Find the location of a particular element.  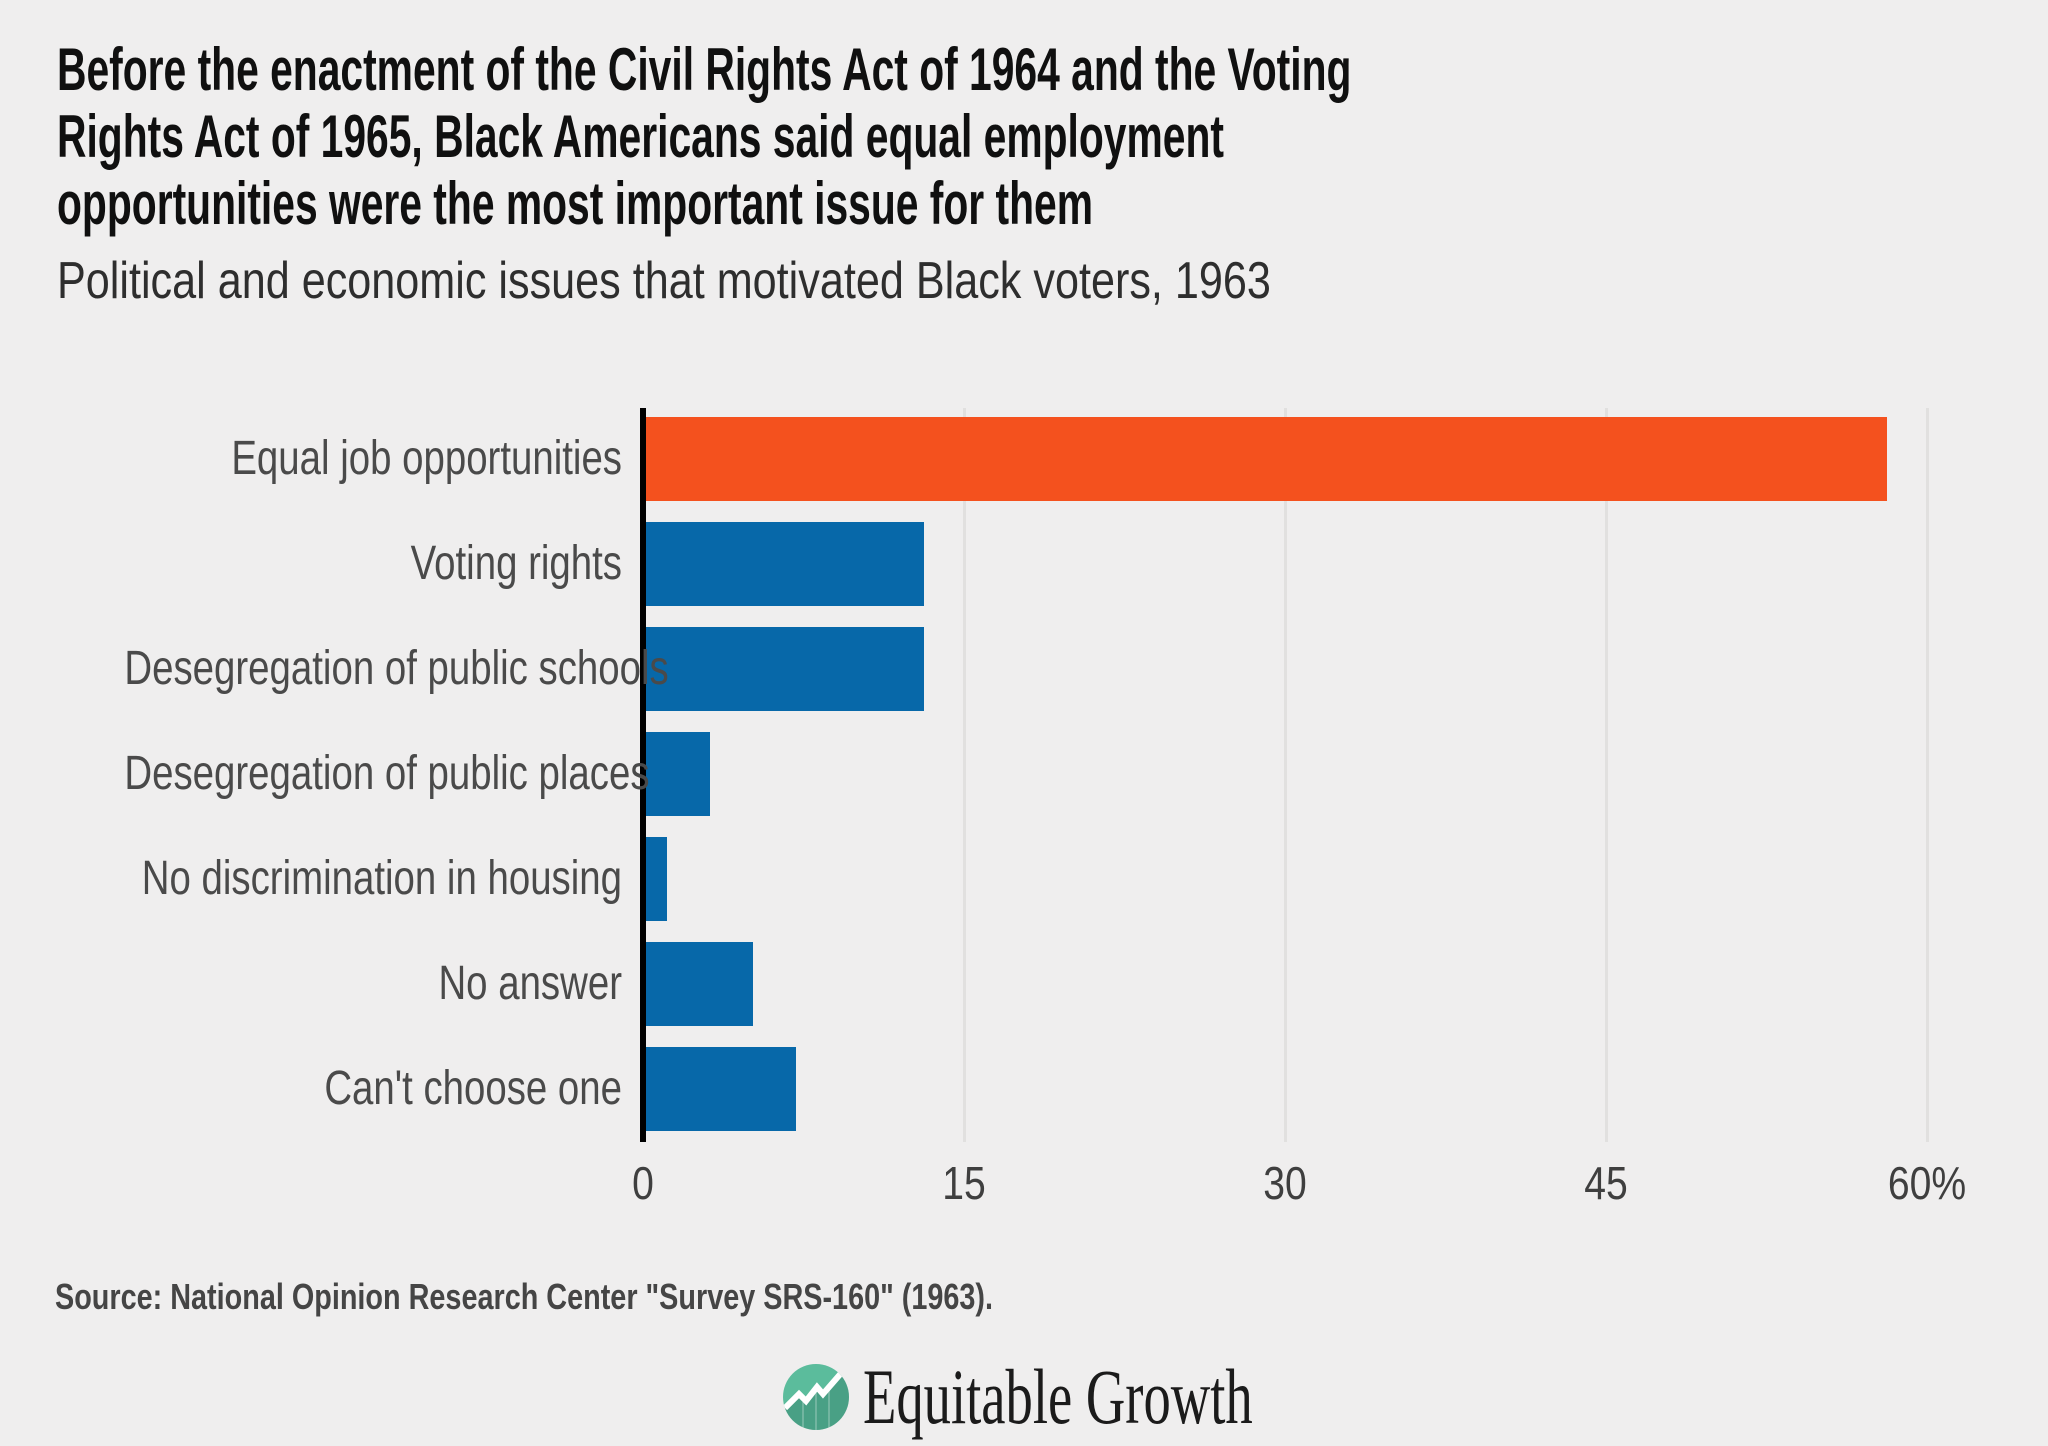

bar-no-discrimination-in-housing is located at coordinates (656, 879).